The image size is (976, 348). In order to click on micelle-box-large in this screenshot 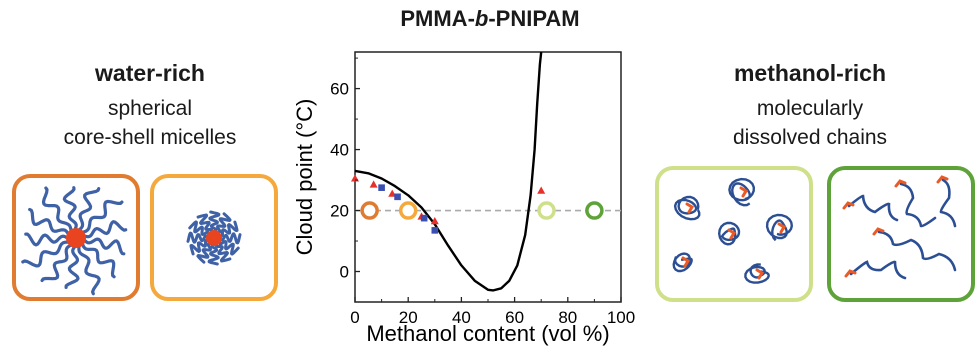, I will do `click(76, 237)`.